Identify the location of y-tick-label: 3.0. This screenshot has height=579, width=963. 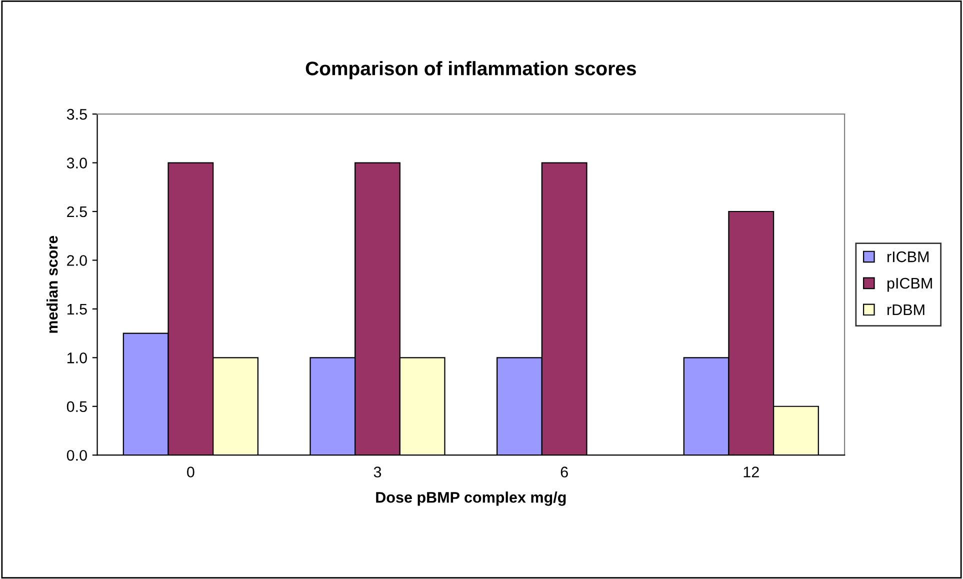
(76, 163).